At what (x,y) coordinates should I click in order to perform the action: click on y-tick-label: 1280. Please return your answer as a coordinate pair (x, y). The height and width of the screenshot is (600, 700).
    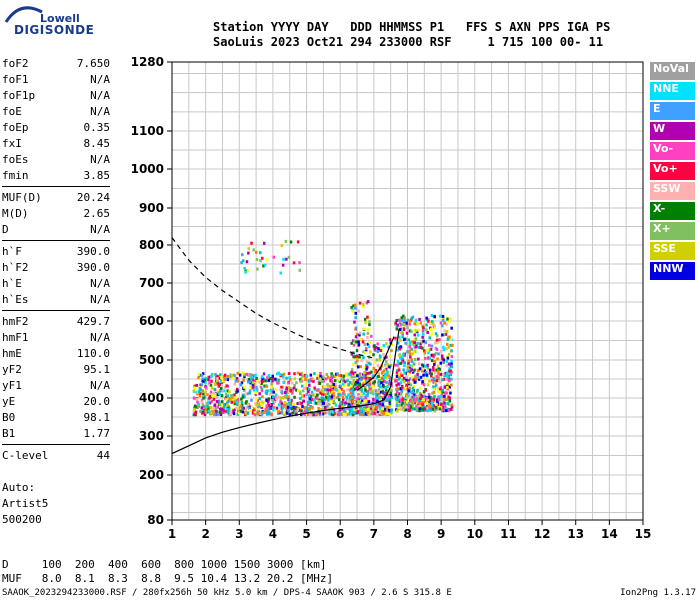
    Looking at the image, I should click on (147, 62).